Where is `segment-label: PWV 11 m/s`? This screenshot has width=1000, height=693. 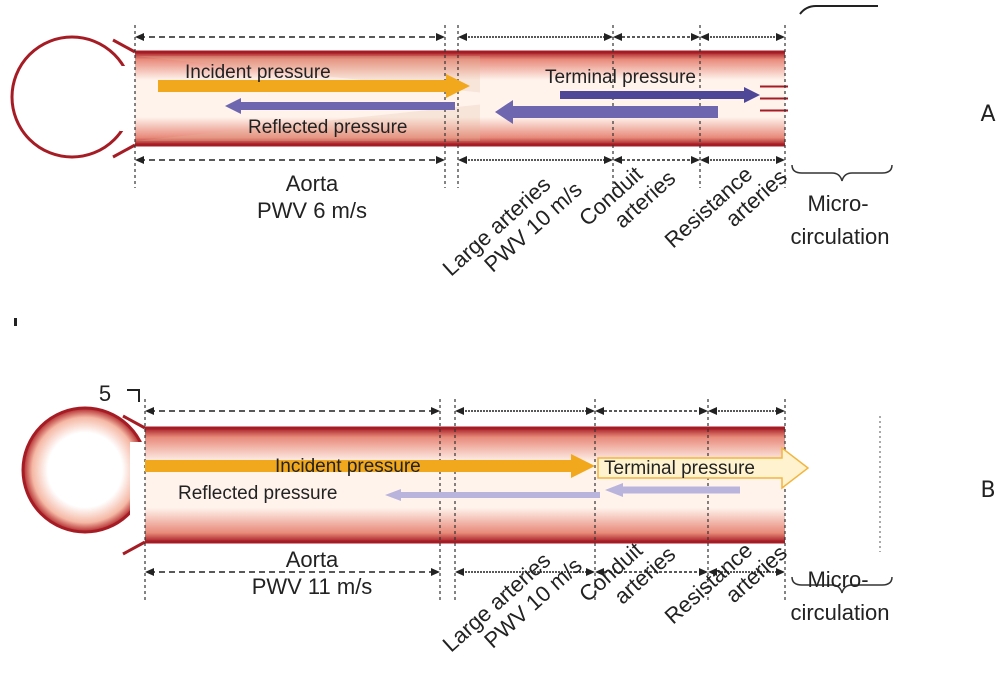
segment-label: PWV 11 m/s is located at coordinates (312, 586).